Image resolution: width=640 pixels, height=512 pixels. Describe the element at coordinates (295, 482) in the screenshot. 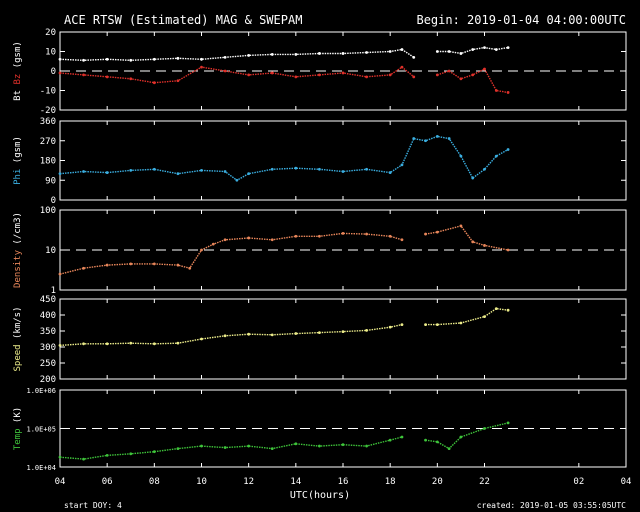

I see `x-tick-label: 14` at that location.